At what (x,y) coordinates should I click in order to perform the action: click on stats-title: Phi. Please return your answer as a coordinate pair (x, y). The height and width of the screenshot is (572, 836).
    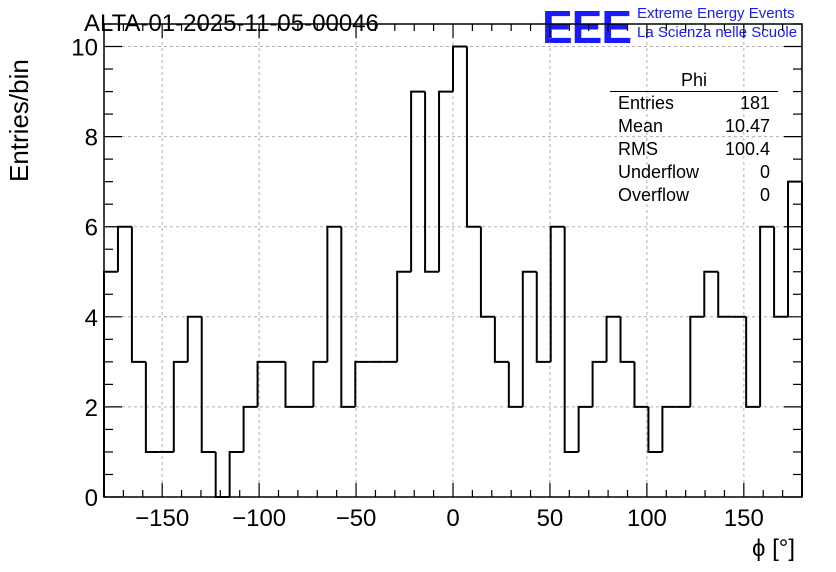
    Looking at the image, I should click on (694, 81).